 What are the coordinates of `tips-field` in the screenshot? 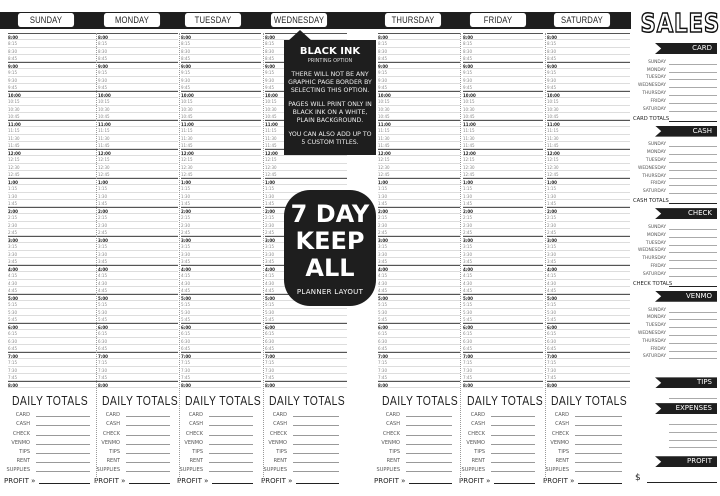 It's located at (693, 399).